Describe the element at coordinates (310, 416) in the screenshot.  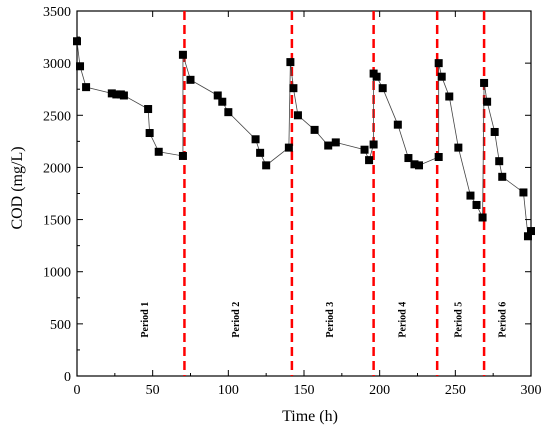
I see `x-axis-title: Time (h)` at that location.